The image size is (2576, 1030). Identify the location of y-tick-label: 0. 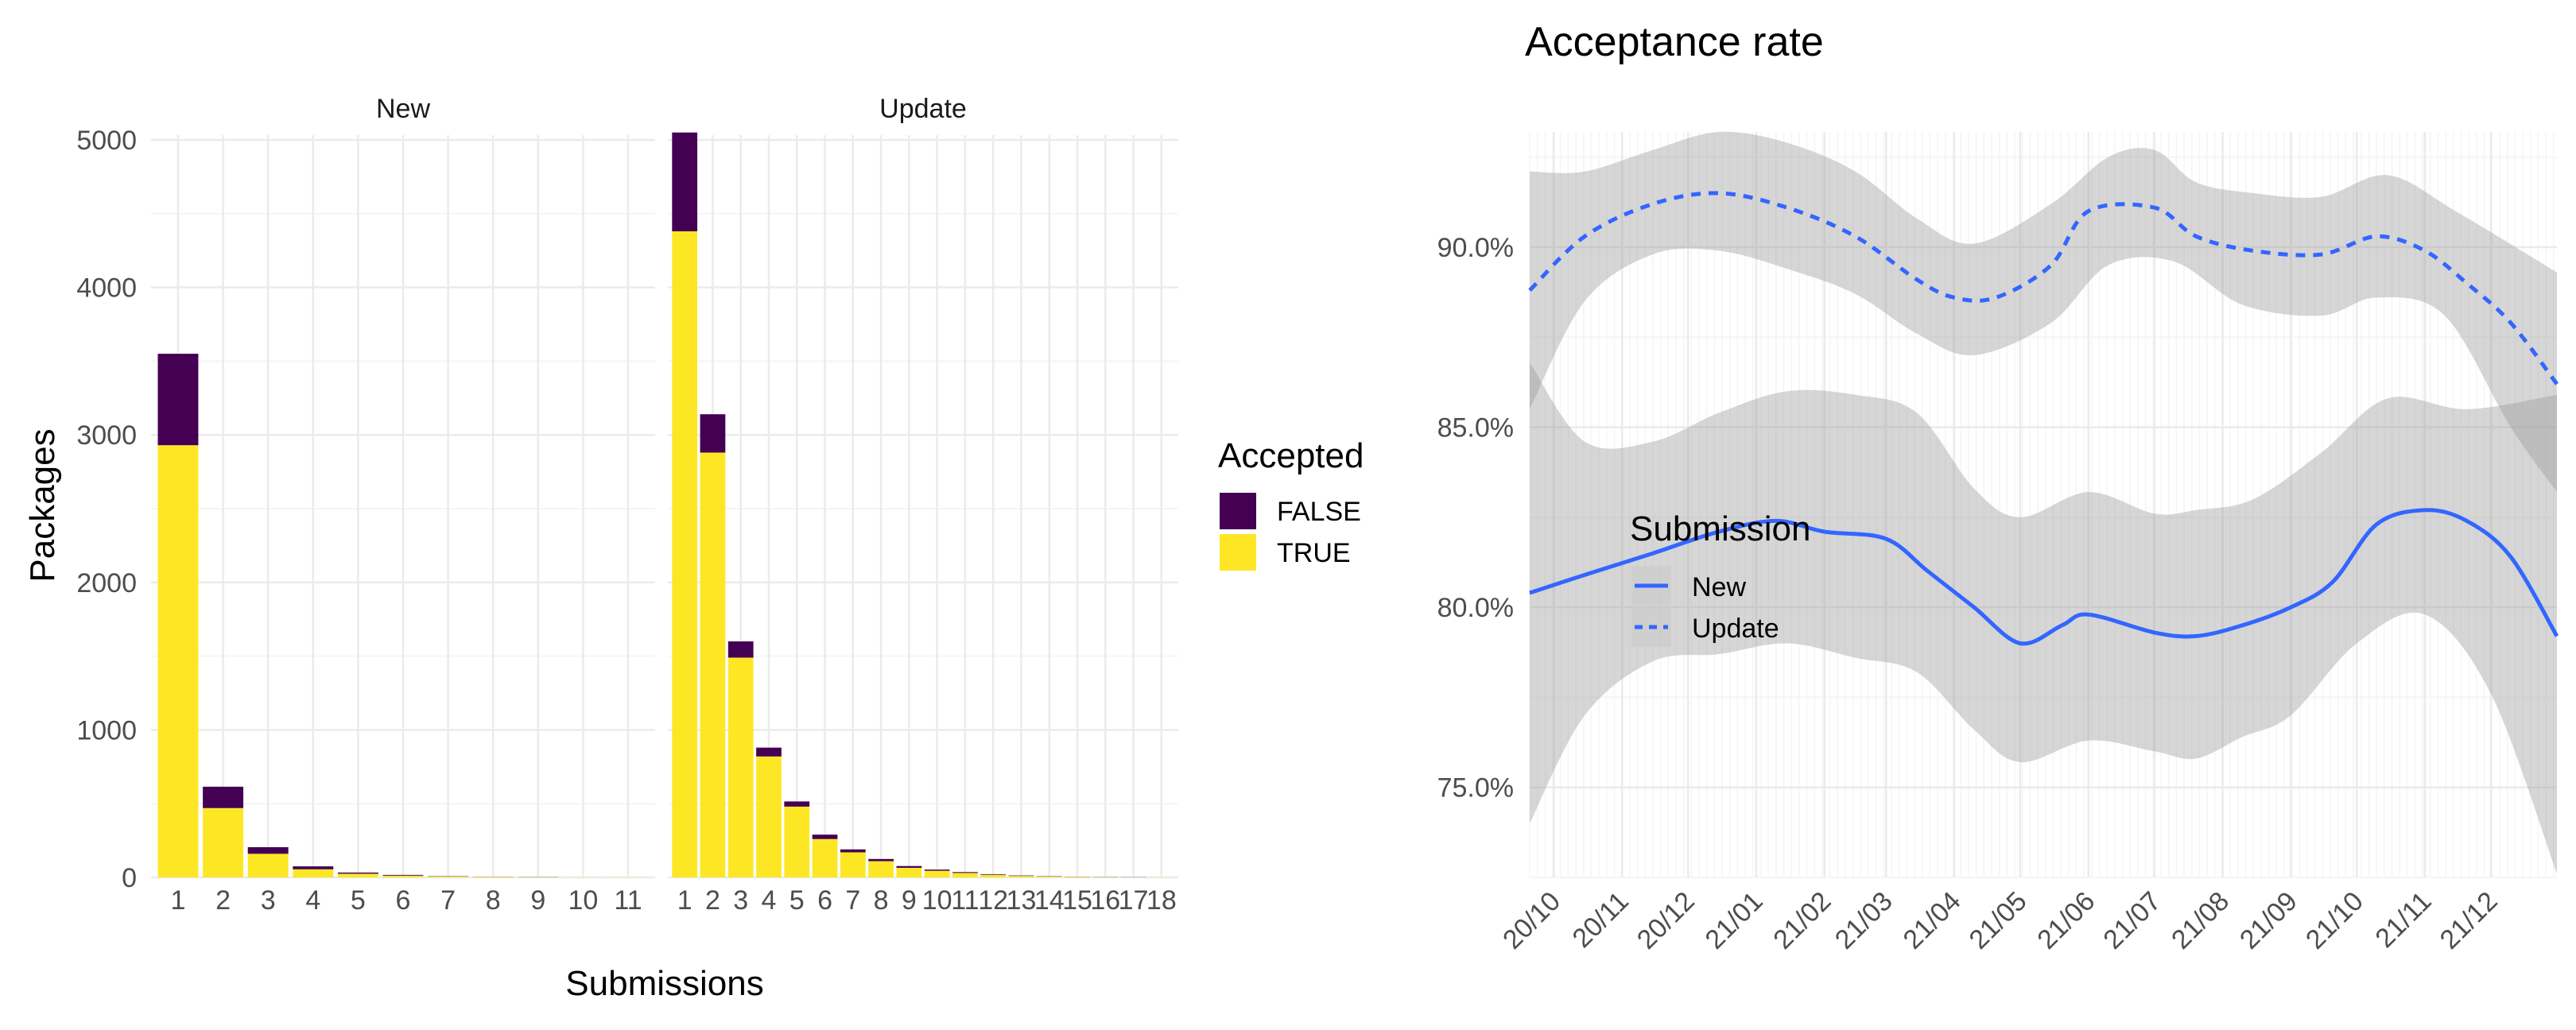
(130, 878).